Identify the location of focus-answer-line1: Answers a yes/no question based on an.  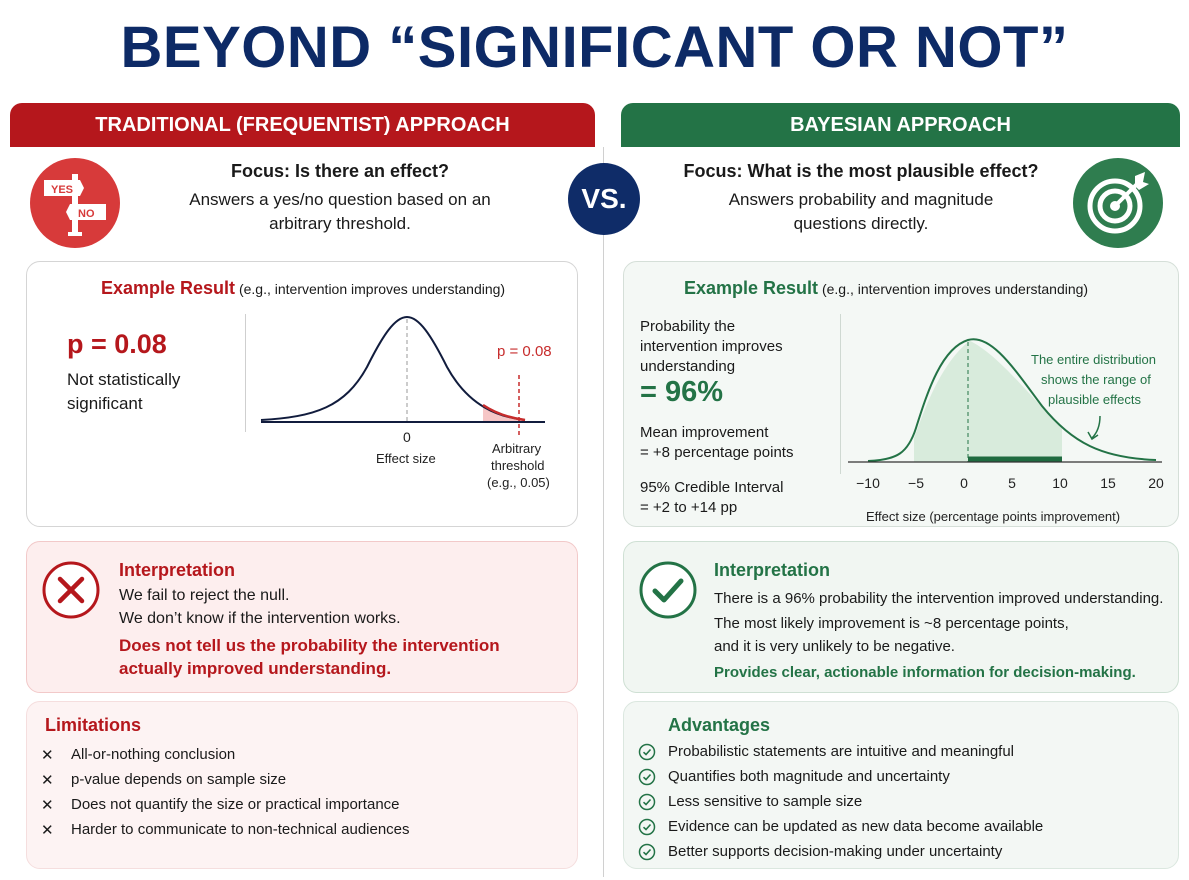
(340, 199).